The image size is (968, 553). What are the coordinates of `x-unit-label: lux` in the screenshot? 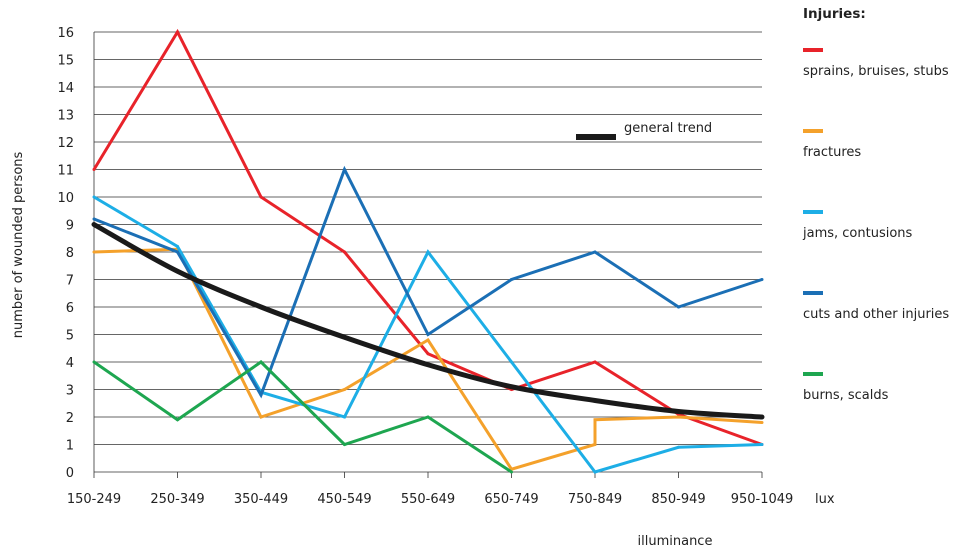 It's located at (825, 499).